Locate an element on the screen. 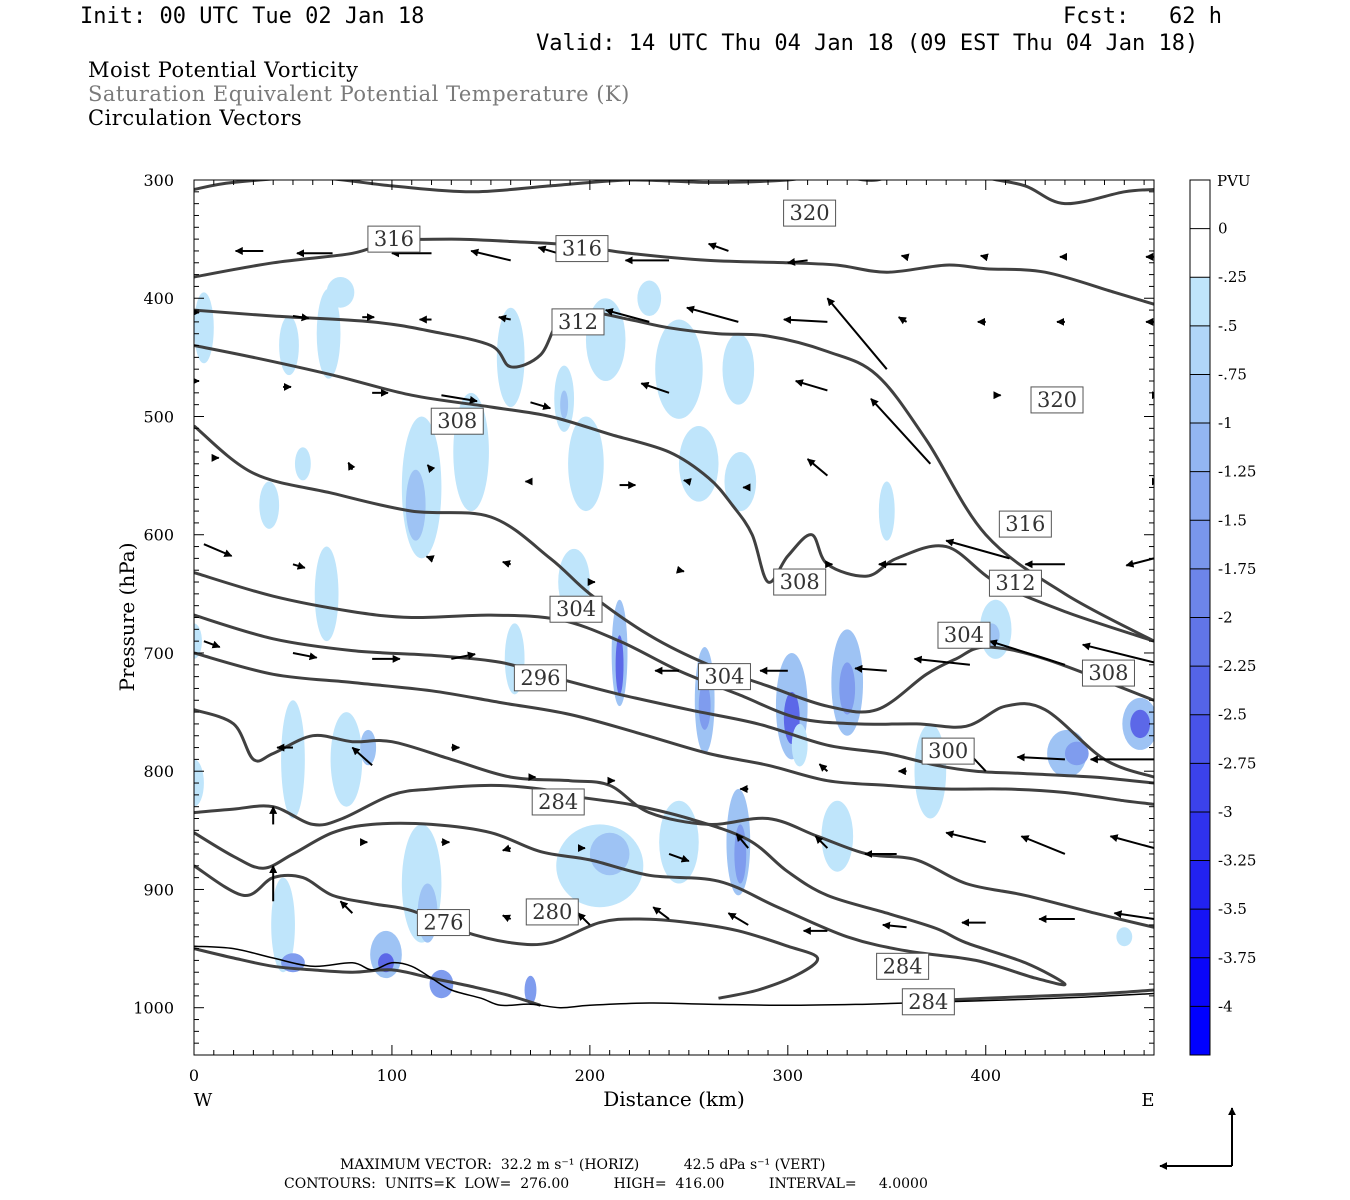 The width and height of the screenshot is (1350, 1200). contour-label: 296 is located at coordinates (540, 678).